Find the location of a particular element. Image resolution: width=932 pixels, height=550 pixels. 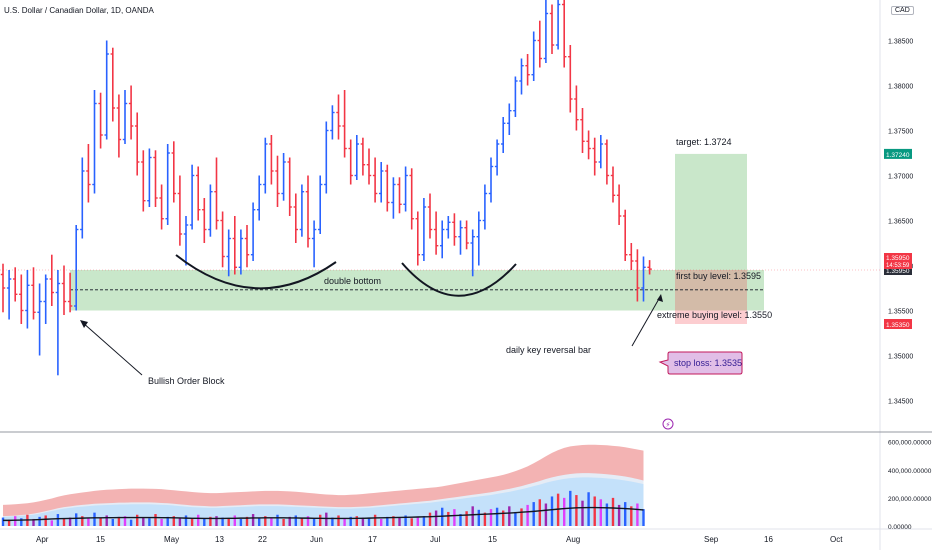

time-tick: Jul is located at coordinates (435, 539).